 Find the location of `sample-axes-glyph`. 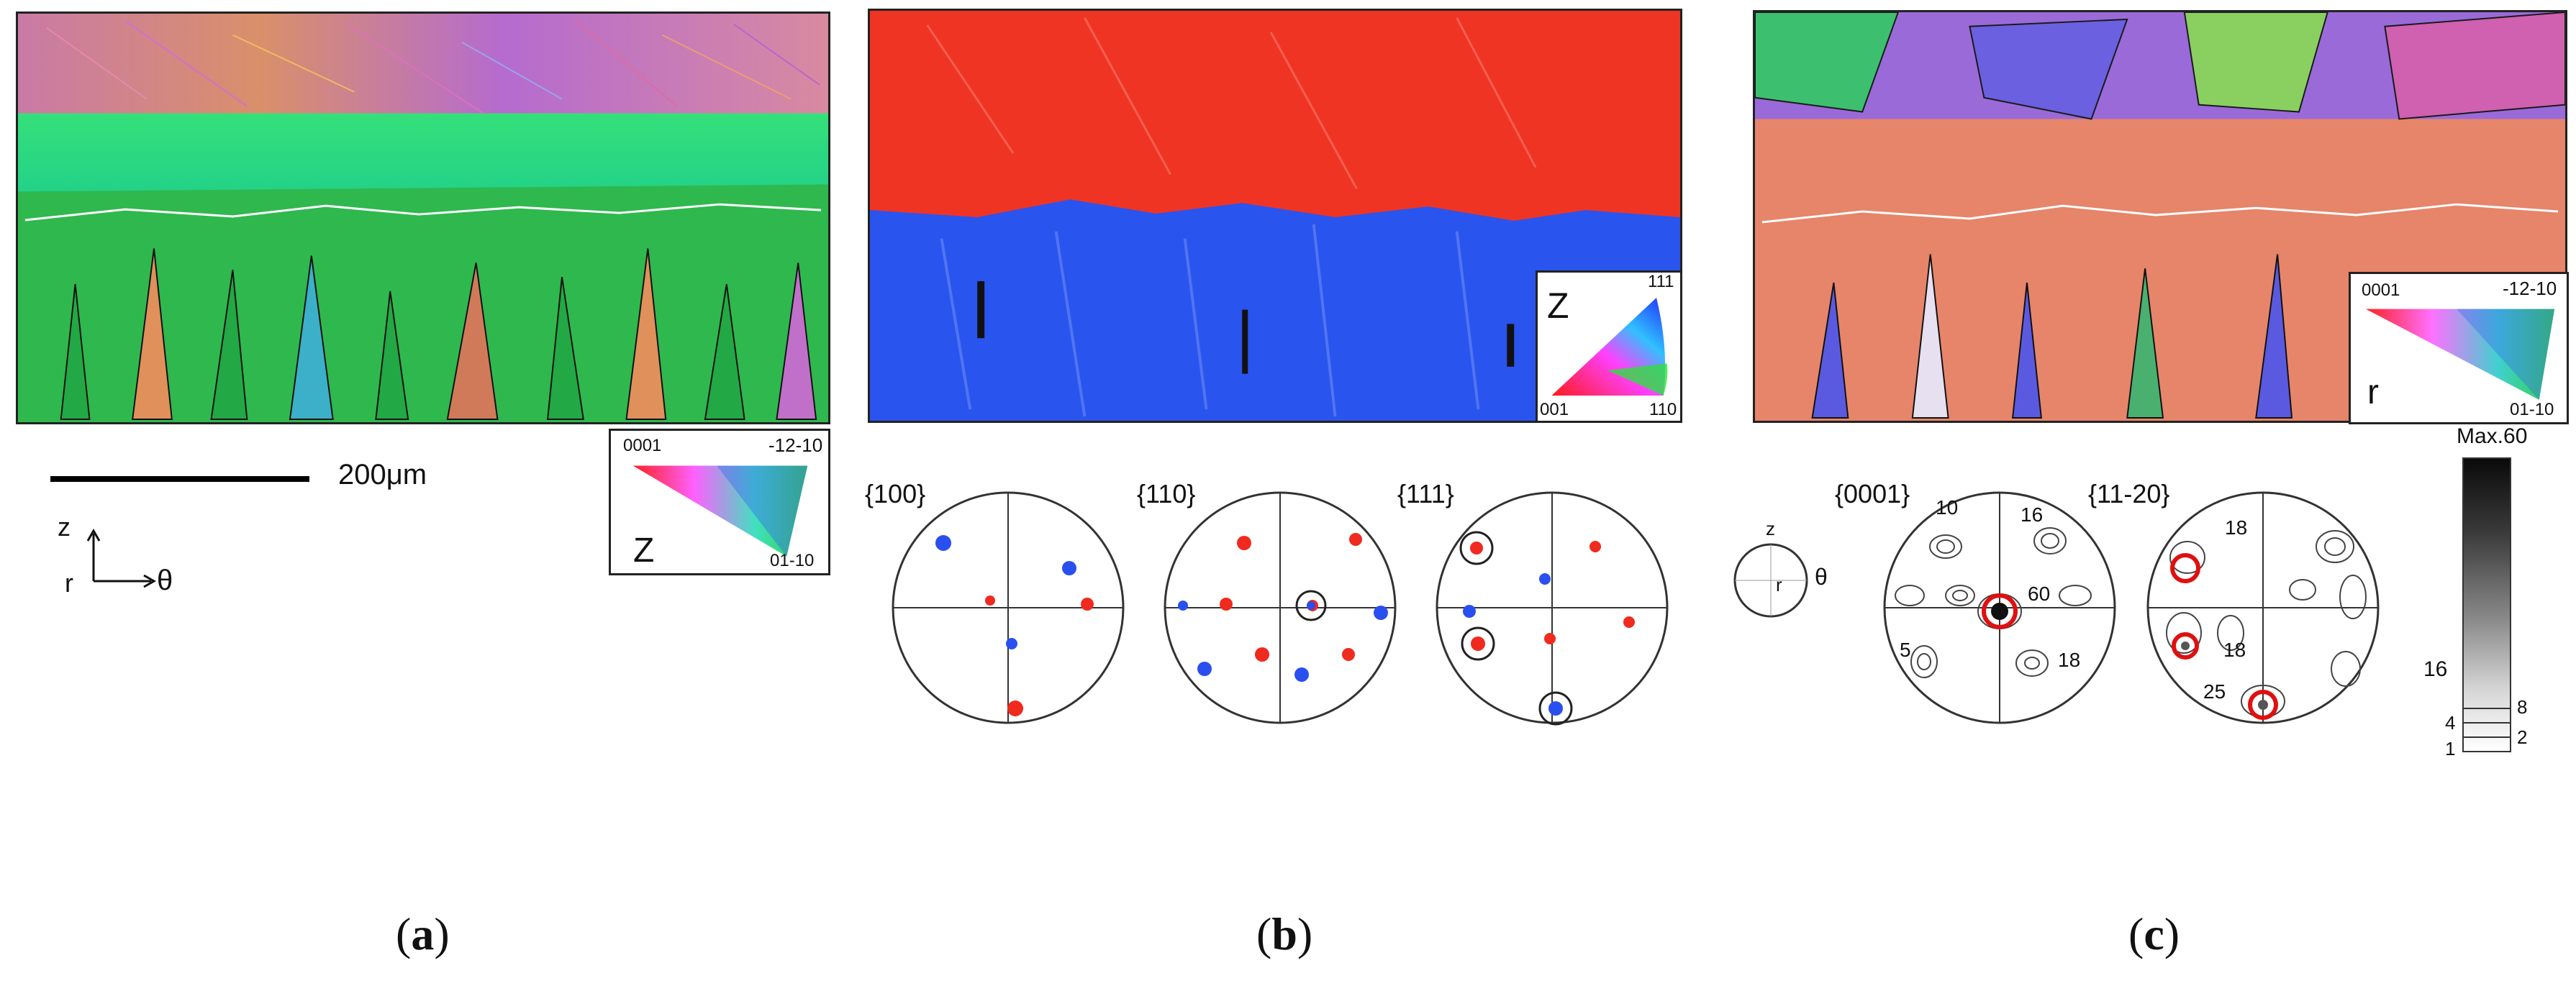

sample-axes-glyph is located at coordinates (125, 561).